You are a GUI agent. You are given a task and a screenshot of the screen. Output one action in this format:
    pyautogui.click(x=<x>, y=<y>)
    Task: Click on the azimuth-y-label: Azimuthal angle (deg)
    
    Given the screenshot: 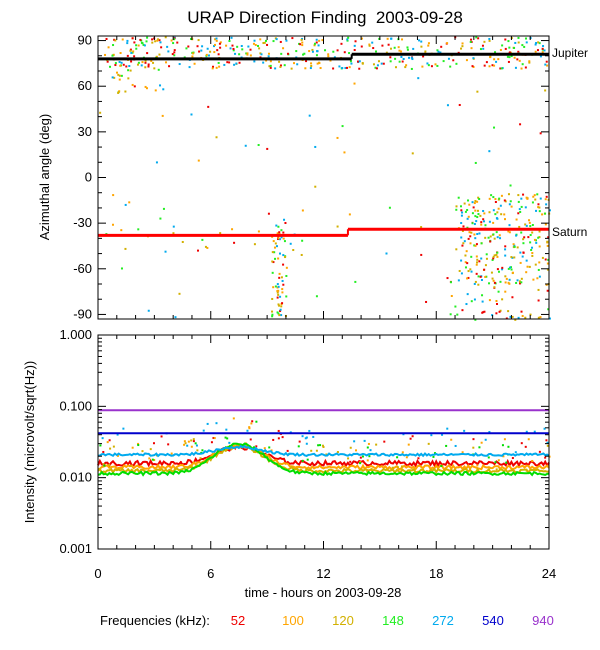 What is the action you would take?
    pyautogui.click(x=44, y=177)
    